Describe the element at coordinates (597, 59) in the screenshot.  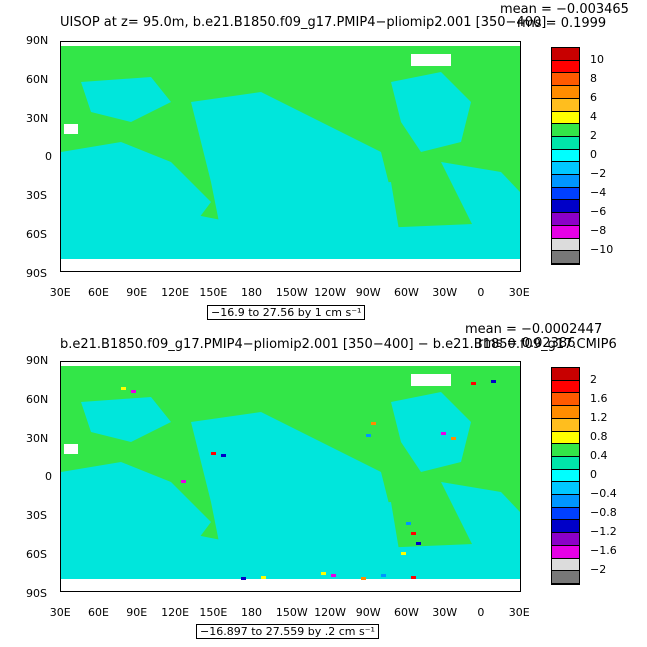
I see `legend-label: 10` at that location.